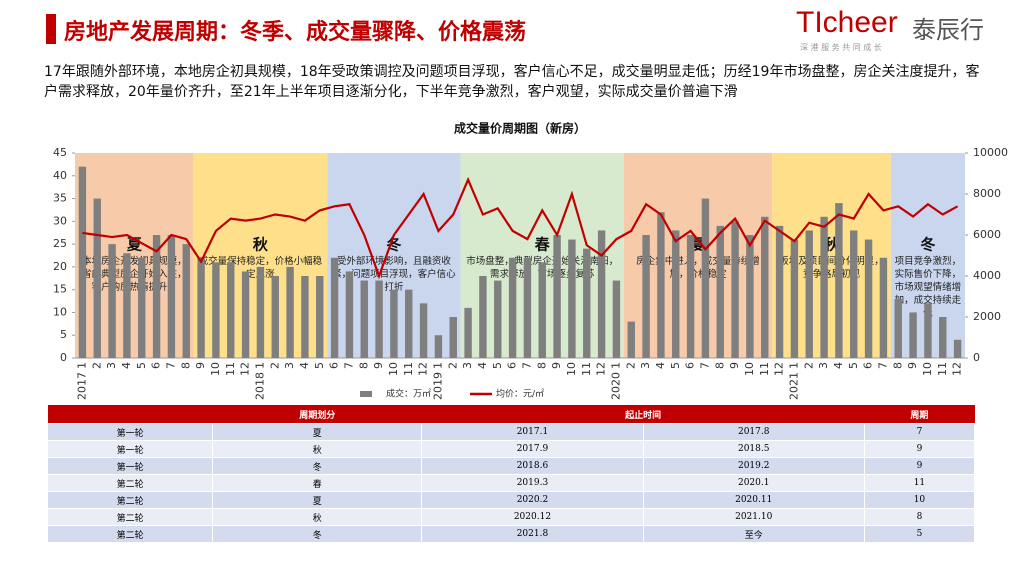 The height and width of the screenshot is (576, 1024). I want to click on x-year-label: 2019, so click(437, 386).